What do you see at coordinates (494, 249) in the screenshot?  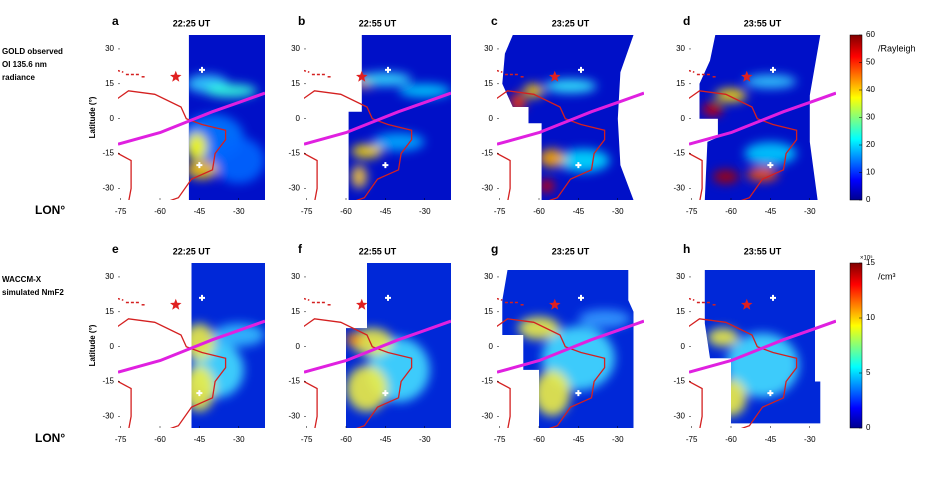 I see `panel-letter: g` at bounding box center [494, 249].